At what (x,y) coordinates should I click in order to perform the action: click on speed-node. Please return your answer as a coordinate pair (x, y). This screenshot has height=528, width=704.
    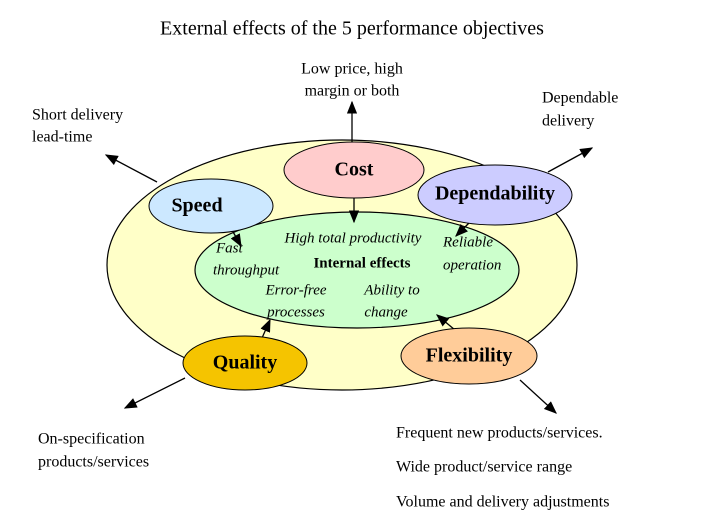
    Looking at the image, I should click on (211, 206).